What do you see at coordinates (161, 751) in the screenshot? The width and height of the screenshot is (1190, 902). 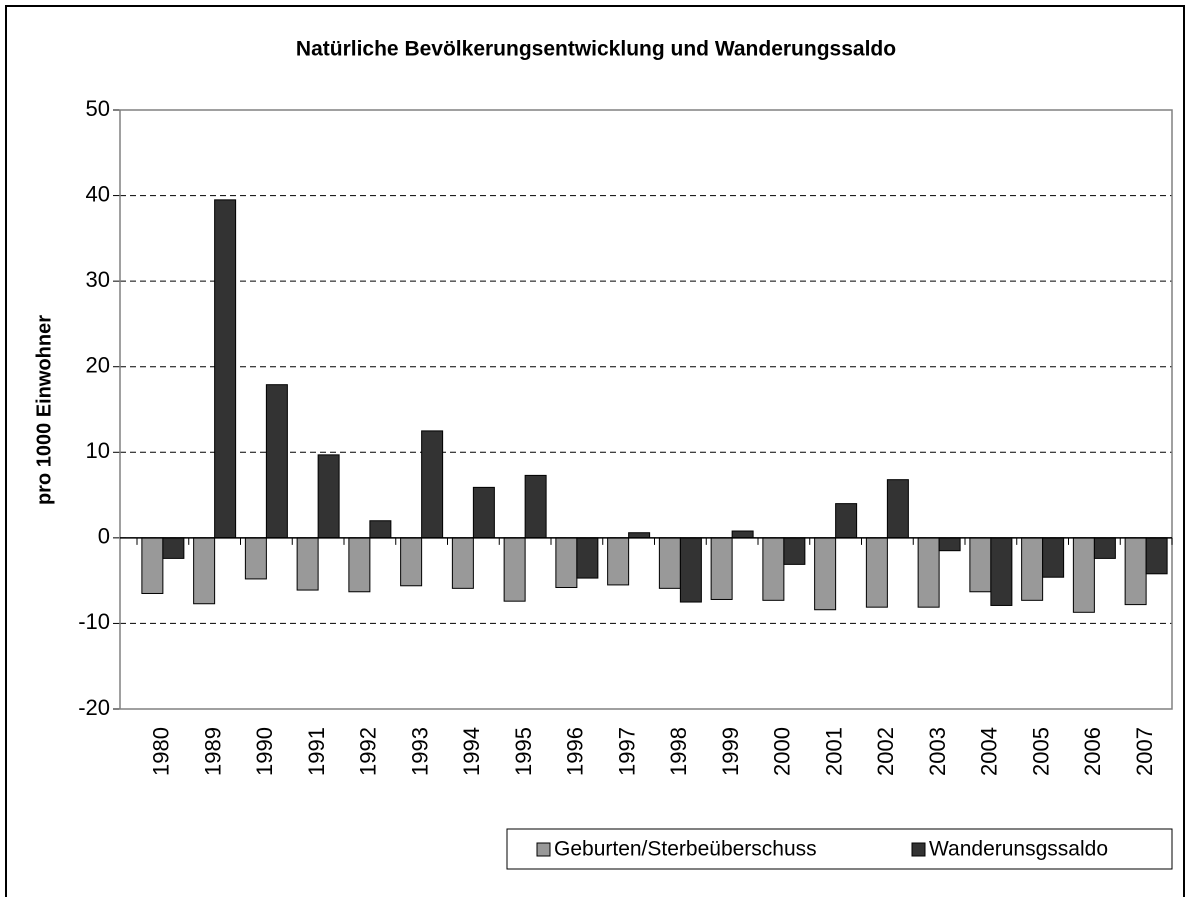 I see `x-tick-label: 1980` at bounding box center [161, 751].